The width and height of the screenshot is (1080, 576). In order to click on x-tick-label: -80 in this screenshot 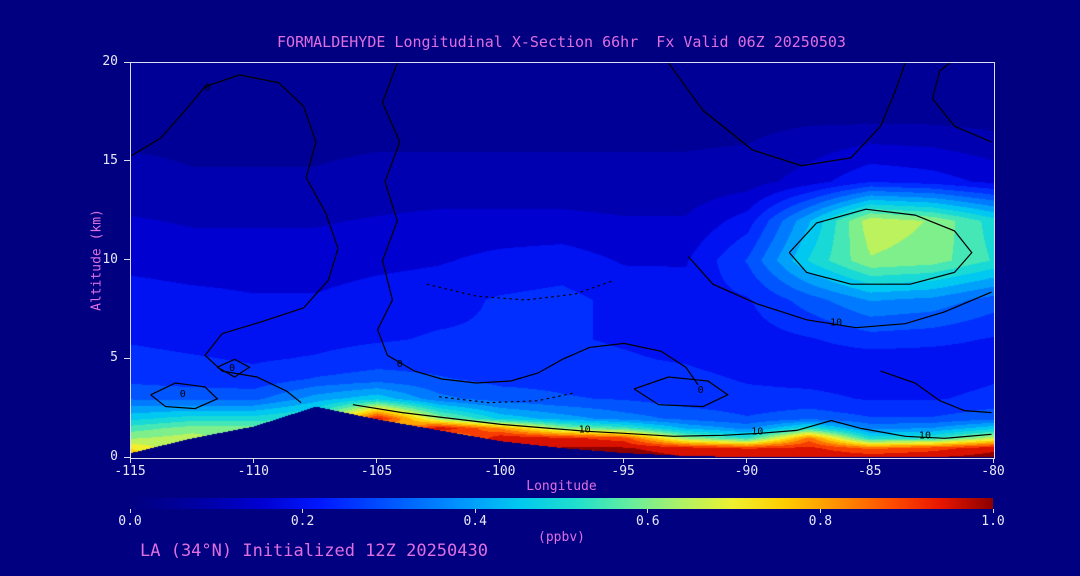, I will do `click(993, 471)`.